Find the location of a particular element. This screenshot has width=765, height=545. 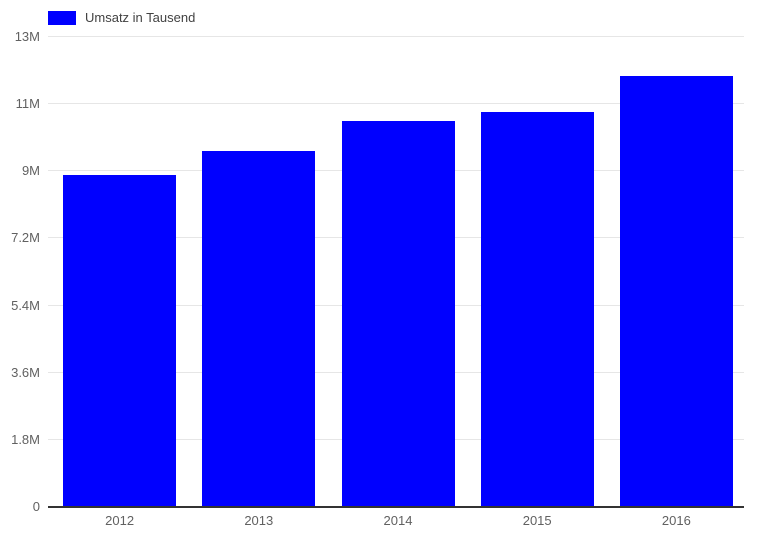

y-axis-tick-label: 13M is located at coordinates (27, 36).